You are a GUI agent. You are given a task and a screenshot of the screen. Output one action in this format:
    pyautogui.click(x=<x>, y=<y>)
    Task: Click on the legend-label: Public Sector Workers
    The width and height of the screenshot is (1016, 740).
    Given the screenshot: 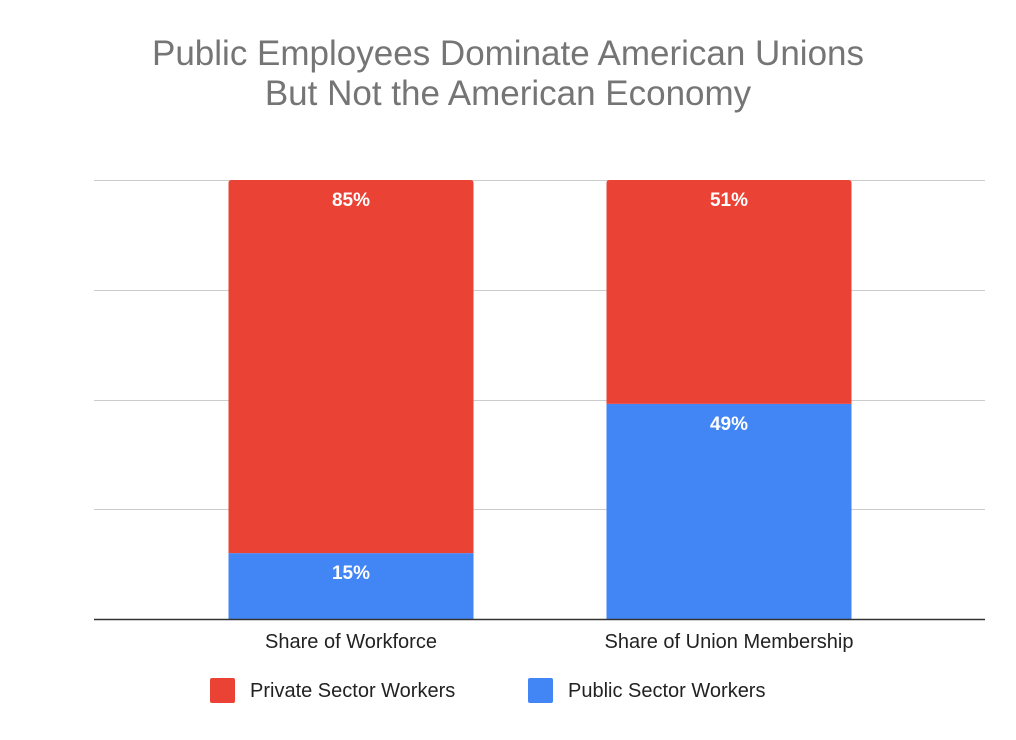 What is the action you would take?
    pyautogui.click(x=666, y=691)
    